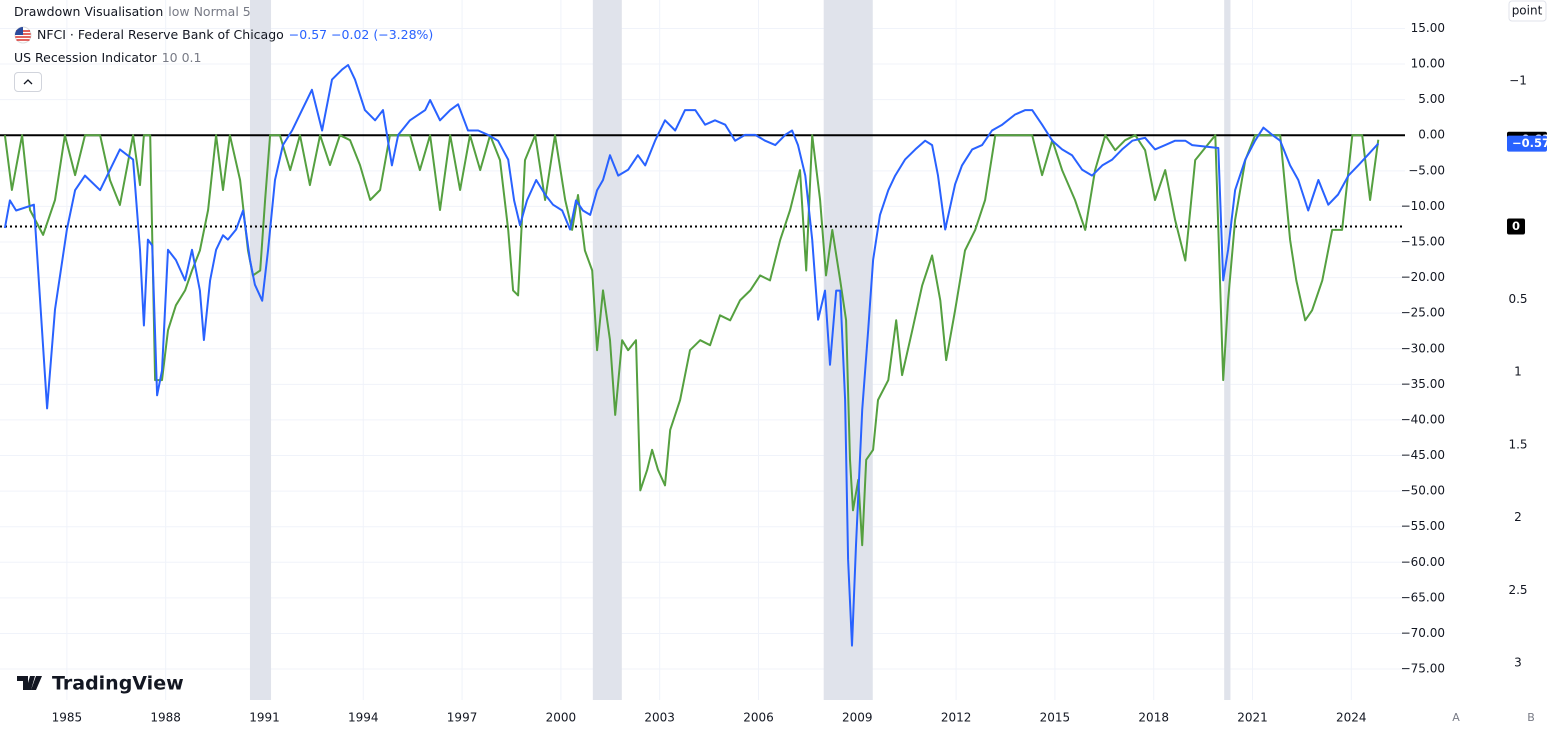  I want to click on y-tick-label: −30.00, so click(1423, 348).